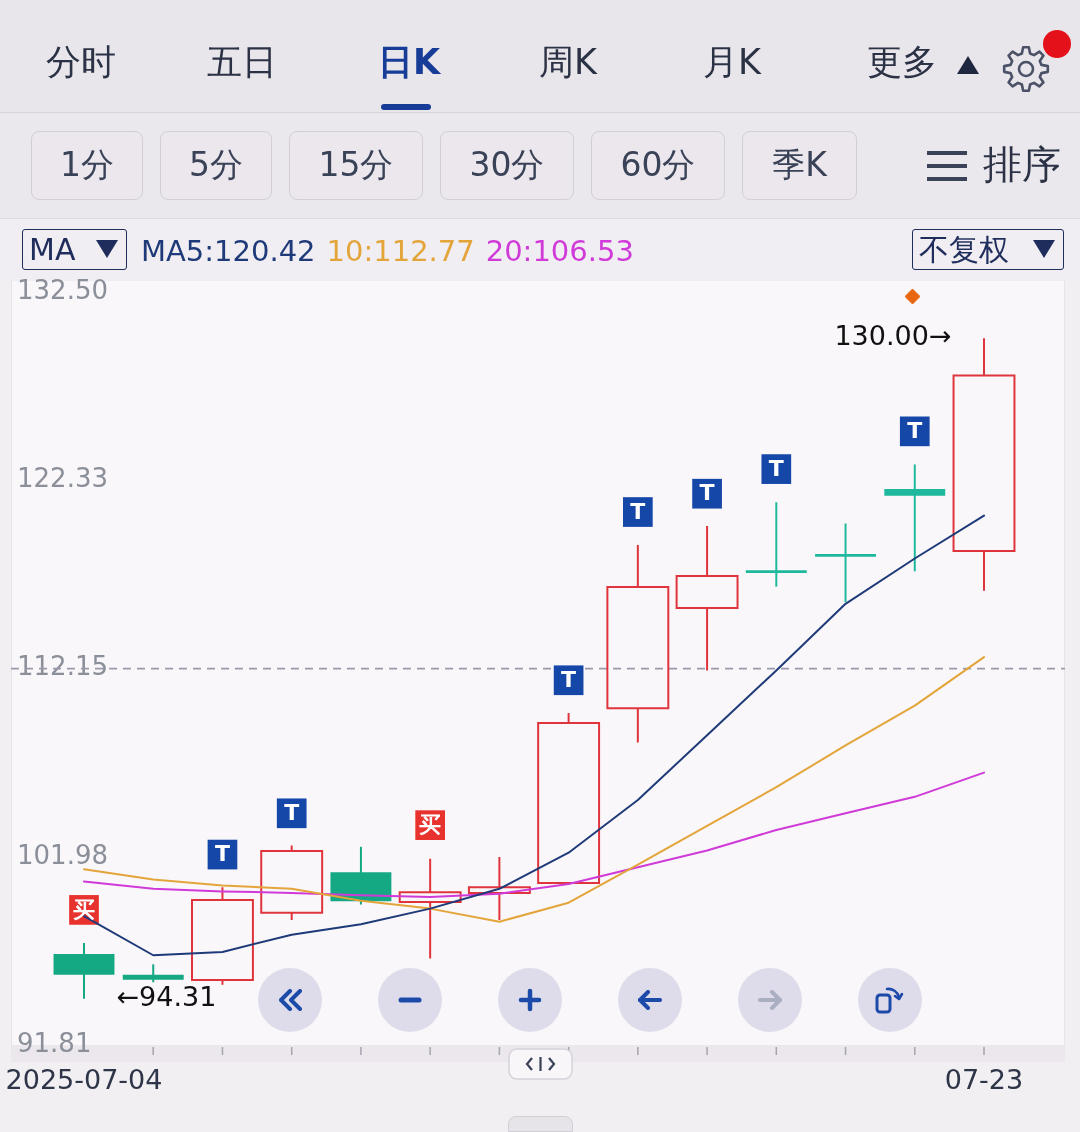  Describe the element at coordinates (62, 477) in the screenshot. I see `y-tick-label: 122.33` at that location.